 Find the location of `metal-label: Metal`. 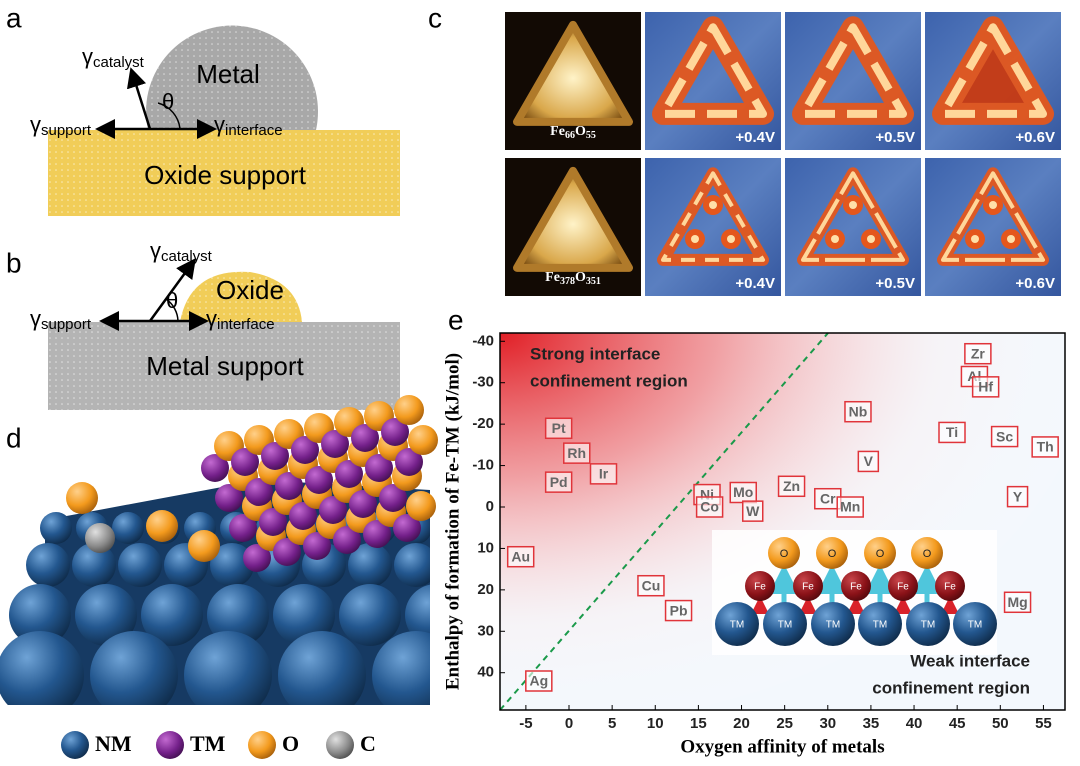

metal-label: Metal is located at coordinates (228, 74).